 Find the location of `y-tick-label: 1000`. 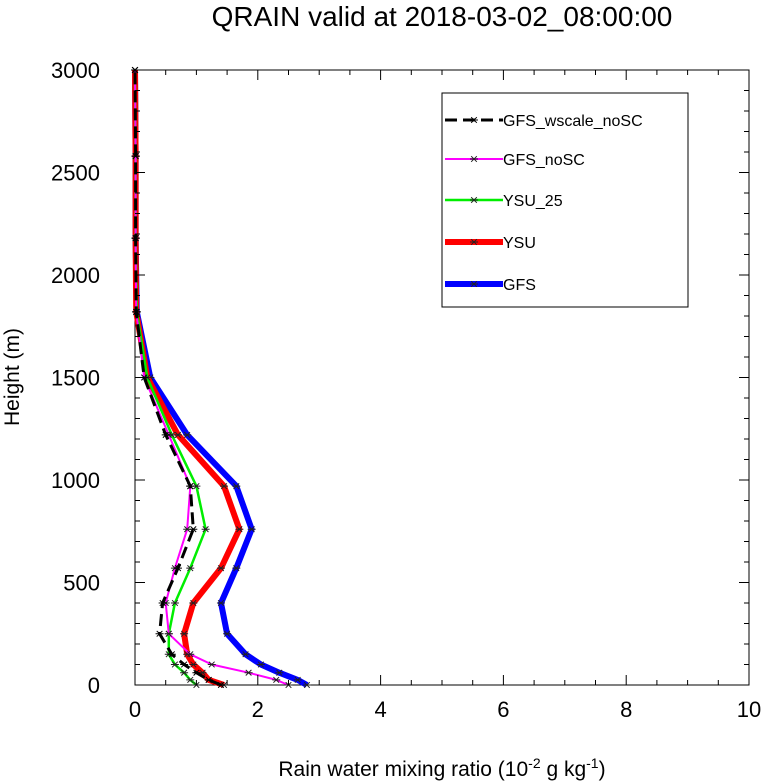

y-tick-label: 1000 is located at coordinates (75, 480).